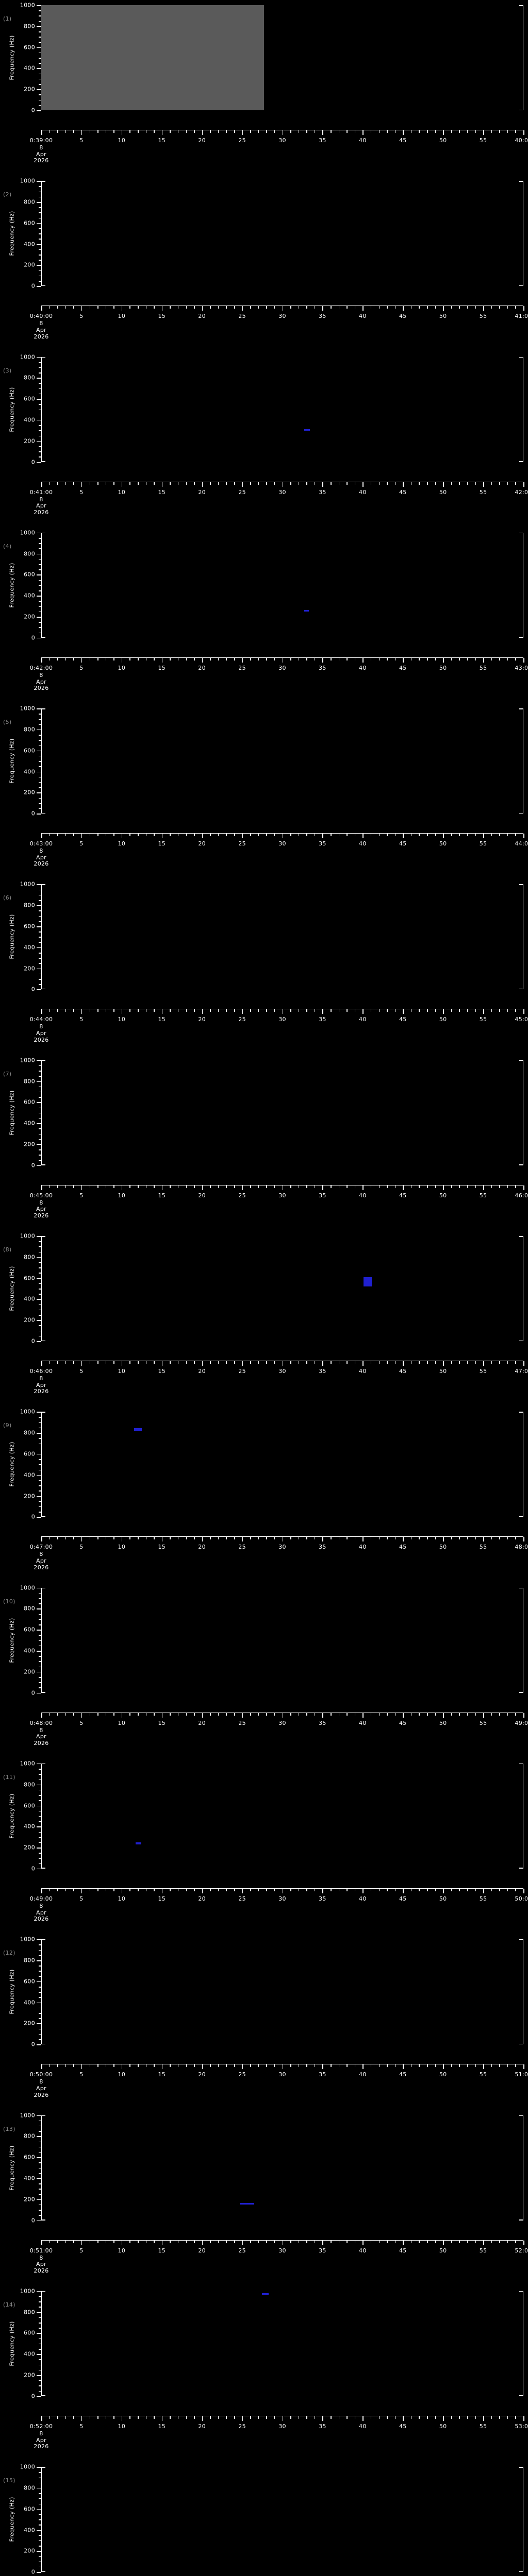  Describe the element at coordinates (242, 2426) in the screenshot. I see `x-axis-tick-label: 25` at that location.